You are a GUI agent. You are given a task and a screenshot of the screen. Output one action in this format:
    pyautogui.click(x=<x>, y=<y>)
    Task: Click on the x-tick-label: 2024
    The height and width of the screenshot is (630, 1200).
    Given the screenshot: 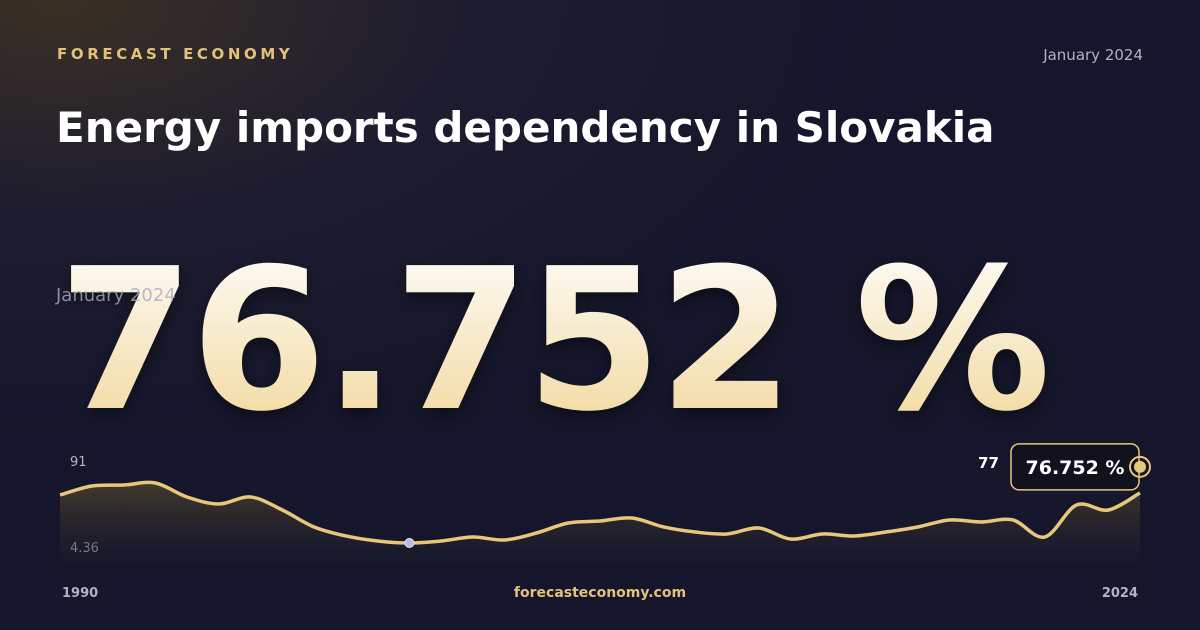 What is the action you would take?
    pyautogui.click(x=1120, y=593)
    